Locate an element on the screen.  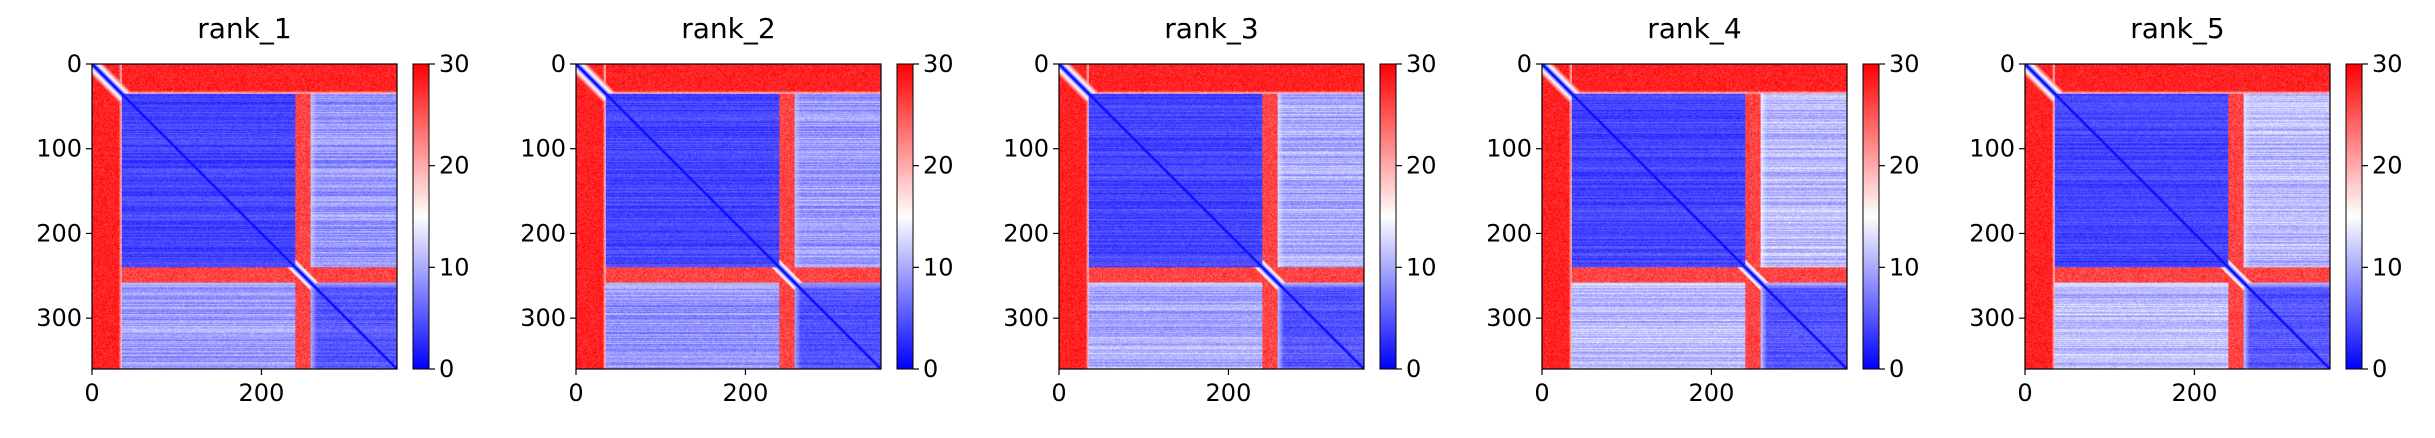
panel-title: rank_5 is located at coordinates (2177, 28).